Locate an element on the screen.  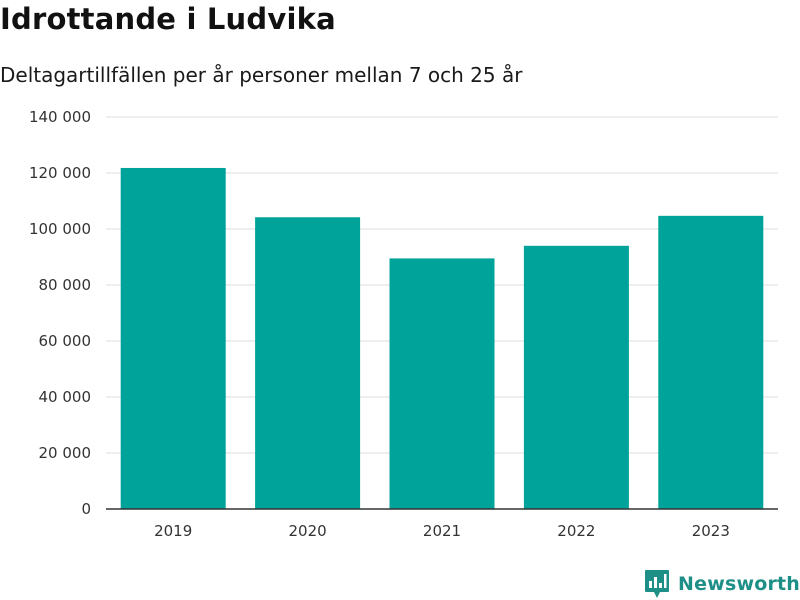
y-tick-label: 0 is located at coordinates (86, 509).